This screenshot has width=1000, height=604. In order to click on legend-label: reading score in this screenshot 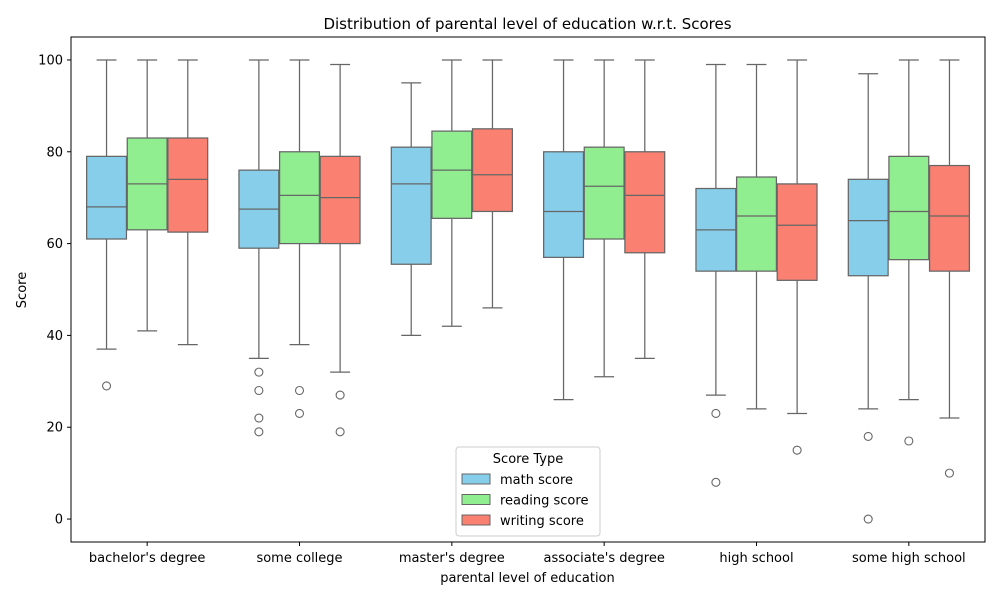, I will do `click(544, 501)`.